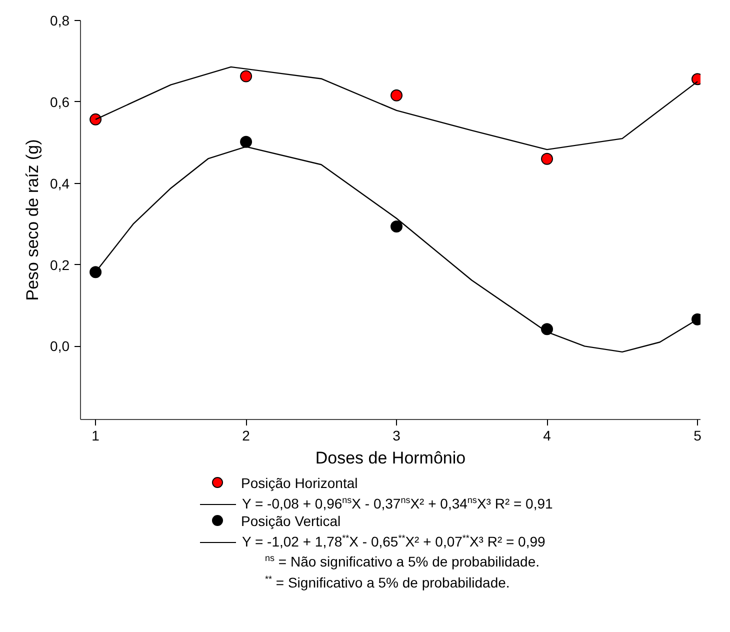 Image resolution: width=730 pixels, height=632 pixels. What do you see at coordinates (396, 436) in the screenshot?
I see `x-tick-label: 3` at bounding box center [396, 436].